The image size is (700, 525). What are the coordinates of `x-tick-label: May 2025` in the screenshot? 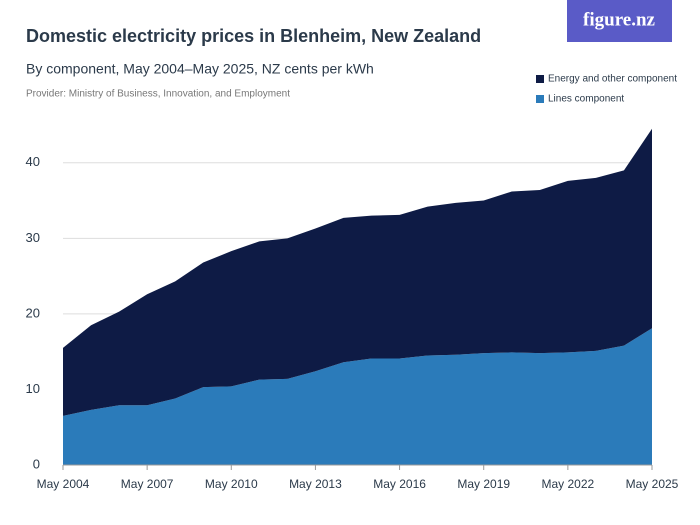 It's located at (652, 484).